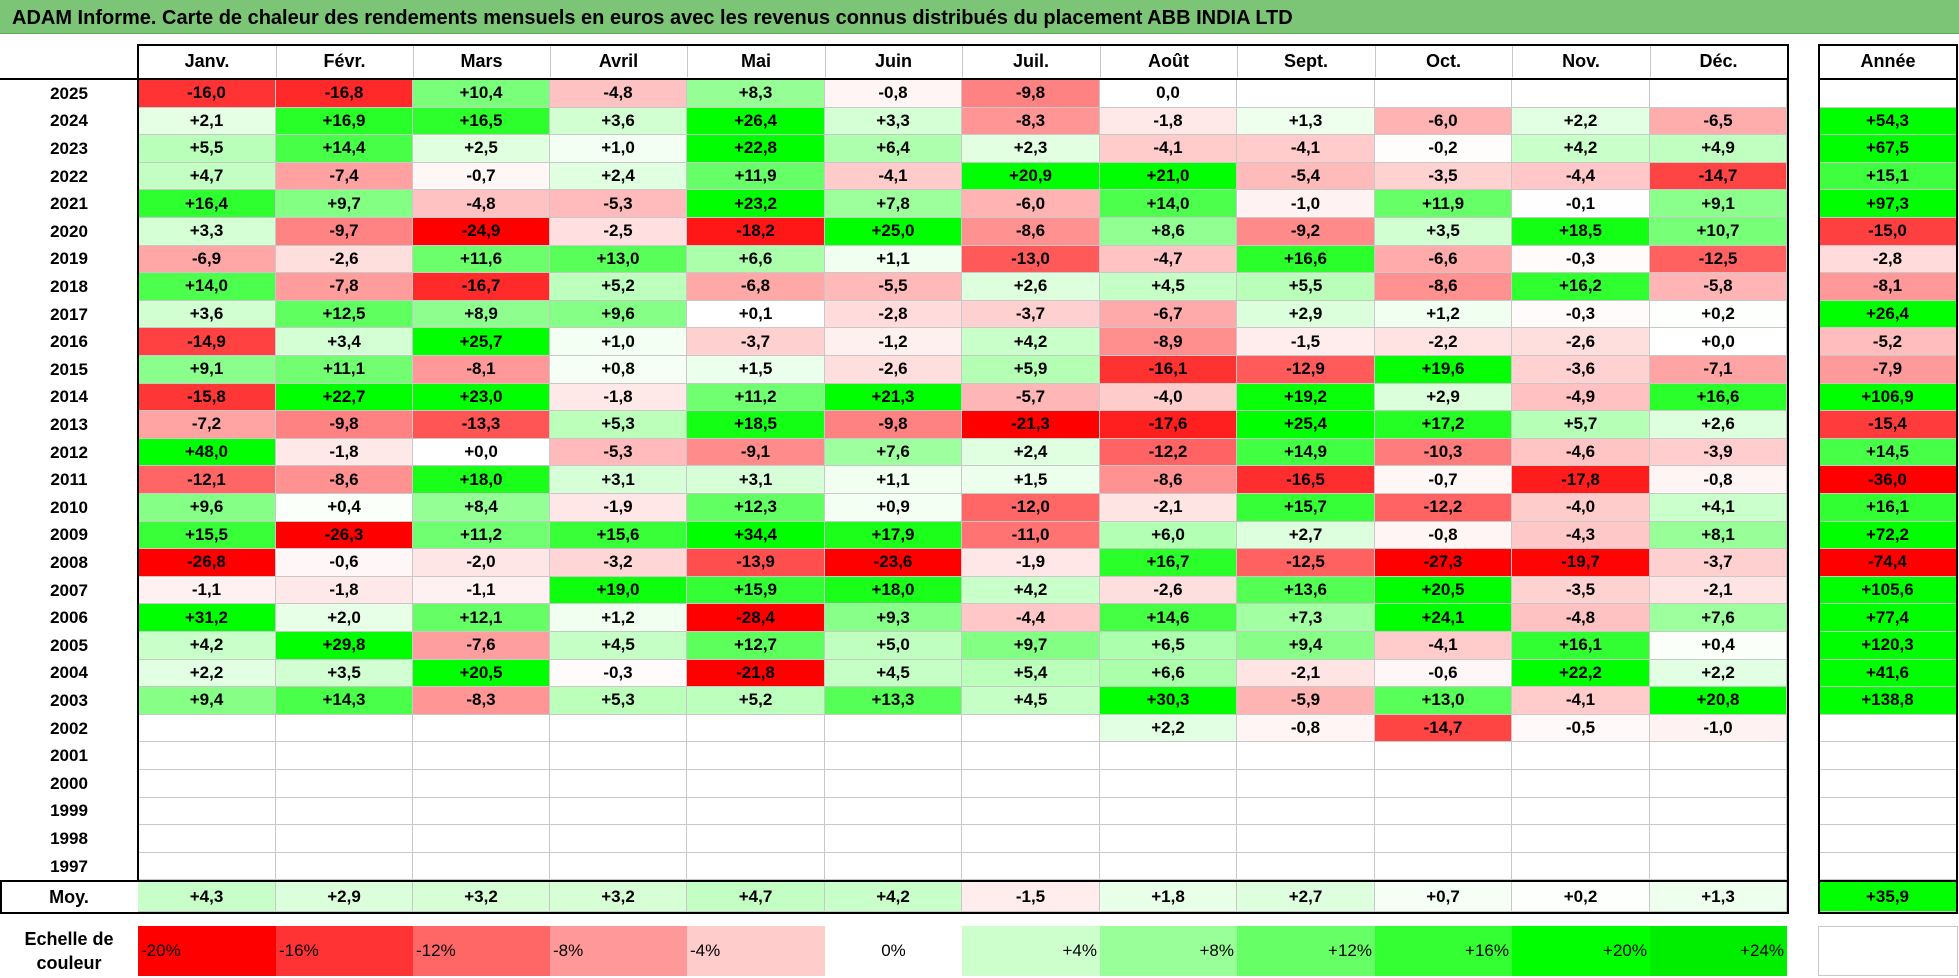 This screenshot has height=978, width=1959. I want to click on average-cell: +2,7, so click(1306, 897).